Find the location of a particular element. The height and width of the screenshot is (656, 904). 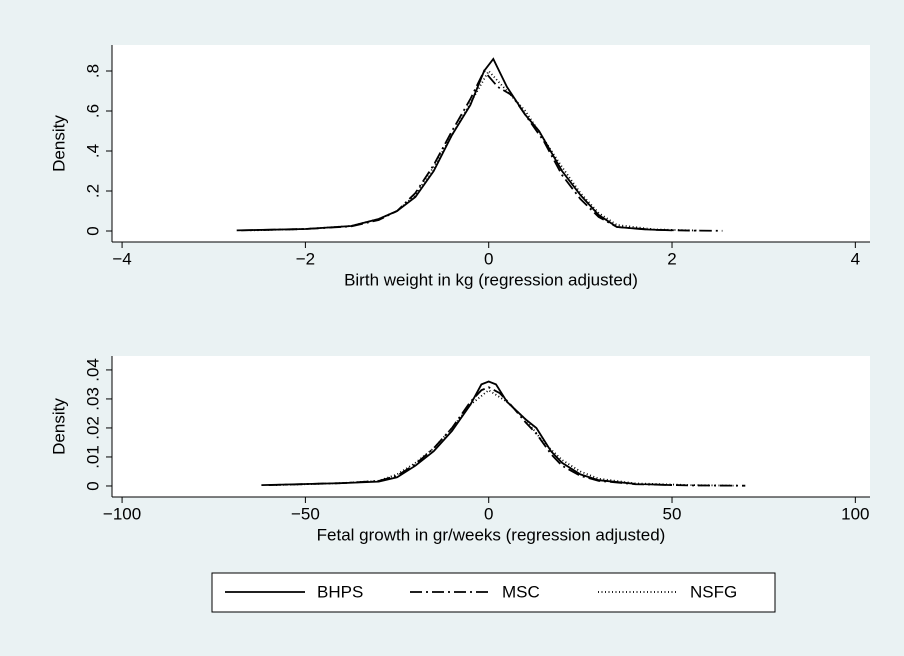

legend-box is located at coordinates (493, 592).